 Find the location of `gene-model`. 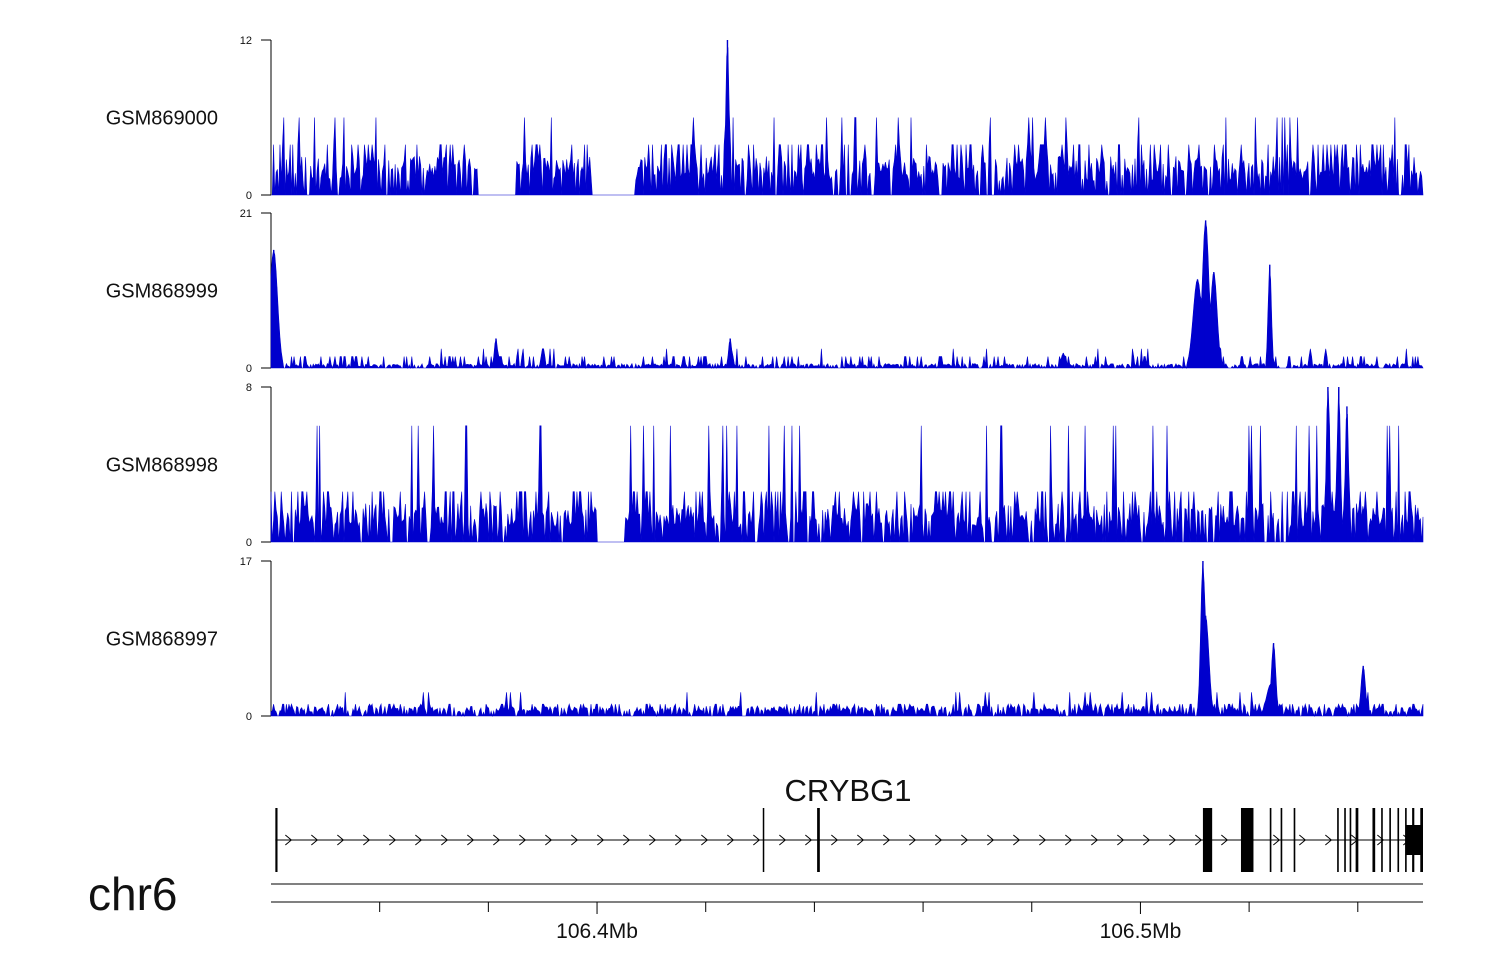

gene-model is located at coordinates (849, 840).